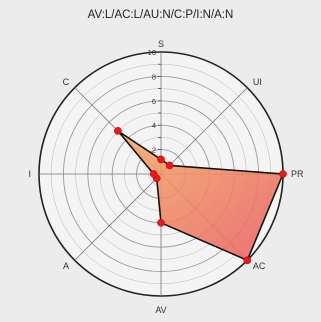  What do you see at coordinates (66, 82) in the screenshot?
I see `axis-label-c: C` at bounding box center [66, 82].